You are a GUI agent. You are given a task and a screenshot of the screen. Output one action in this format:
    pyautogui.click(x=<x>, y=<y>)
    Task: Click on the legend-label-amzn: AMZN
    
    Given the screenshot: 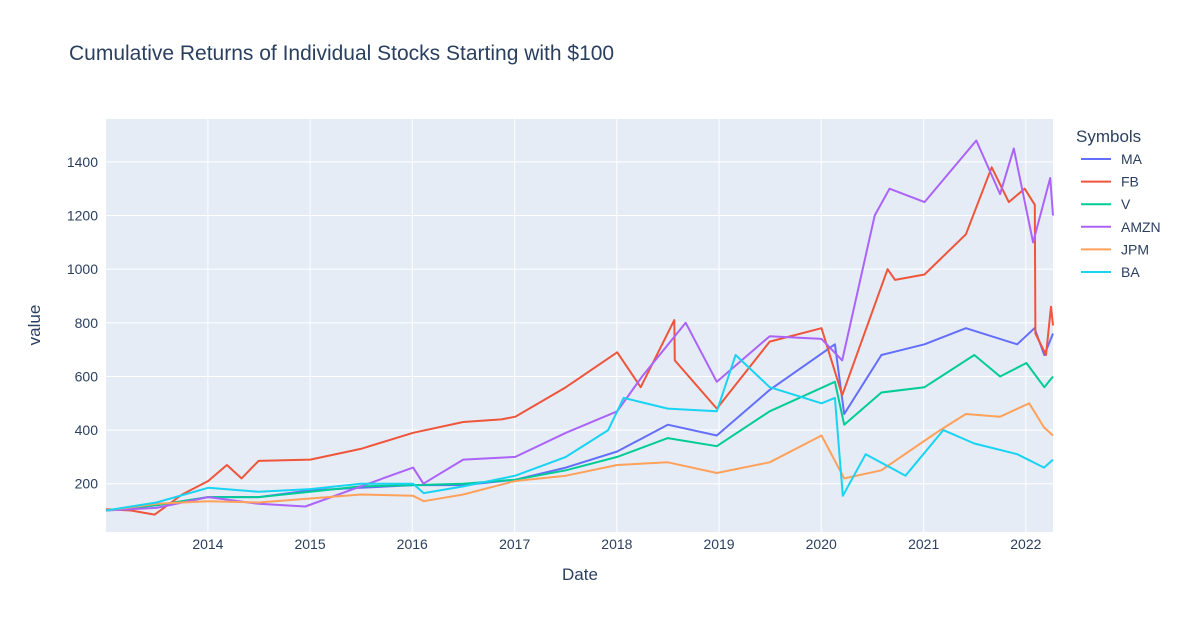 What is the action you would take?
    pyautogui.click(x=1141, y=227)
    